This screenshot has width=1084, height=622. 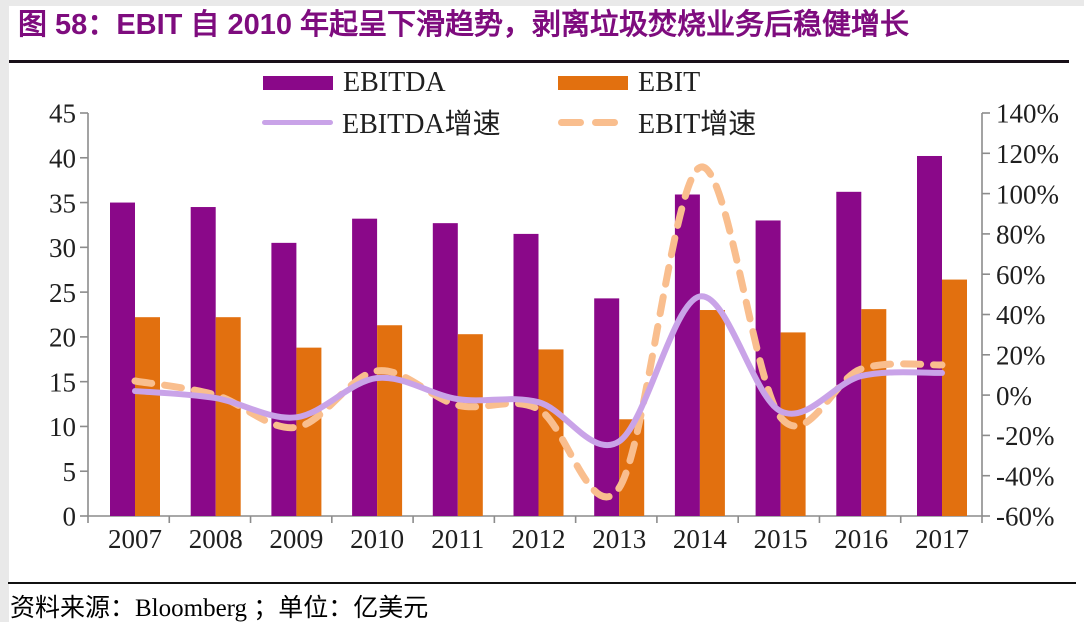 What do you see at coordinates (62, 338) in the screenshot?
I see `left-axis-tick-label: 20` at bounding box center [62, 338].